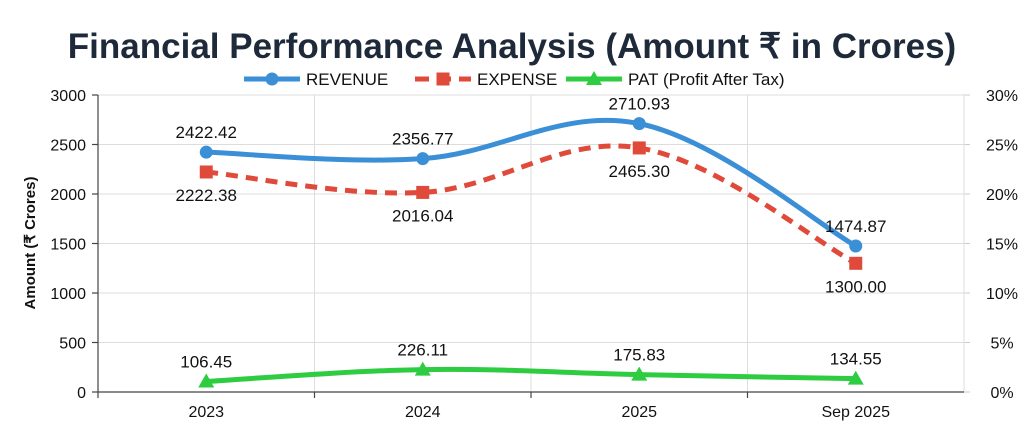 The width and height of the screenshot is (1024, 434). What do you see at coordinates (68, 195) in the screenshot?
I see `y-tick-label: 2000` at bounding box center [68, 195].